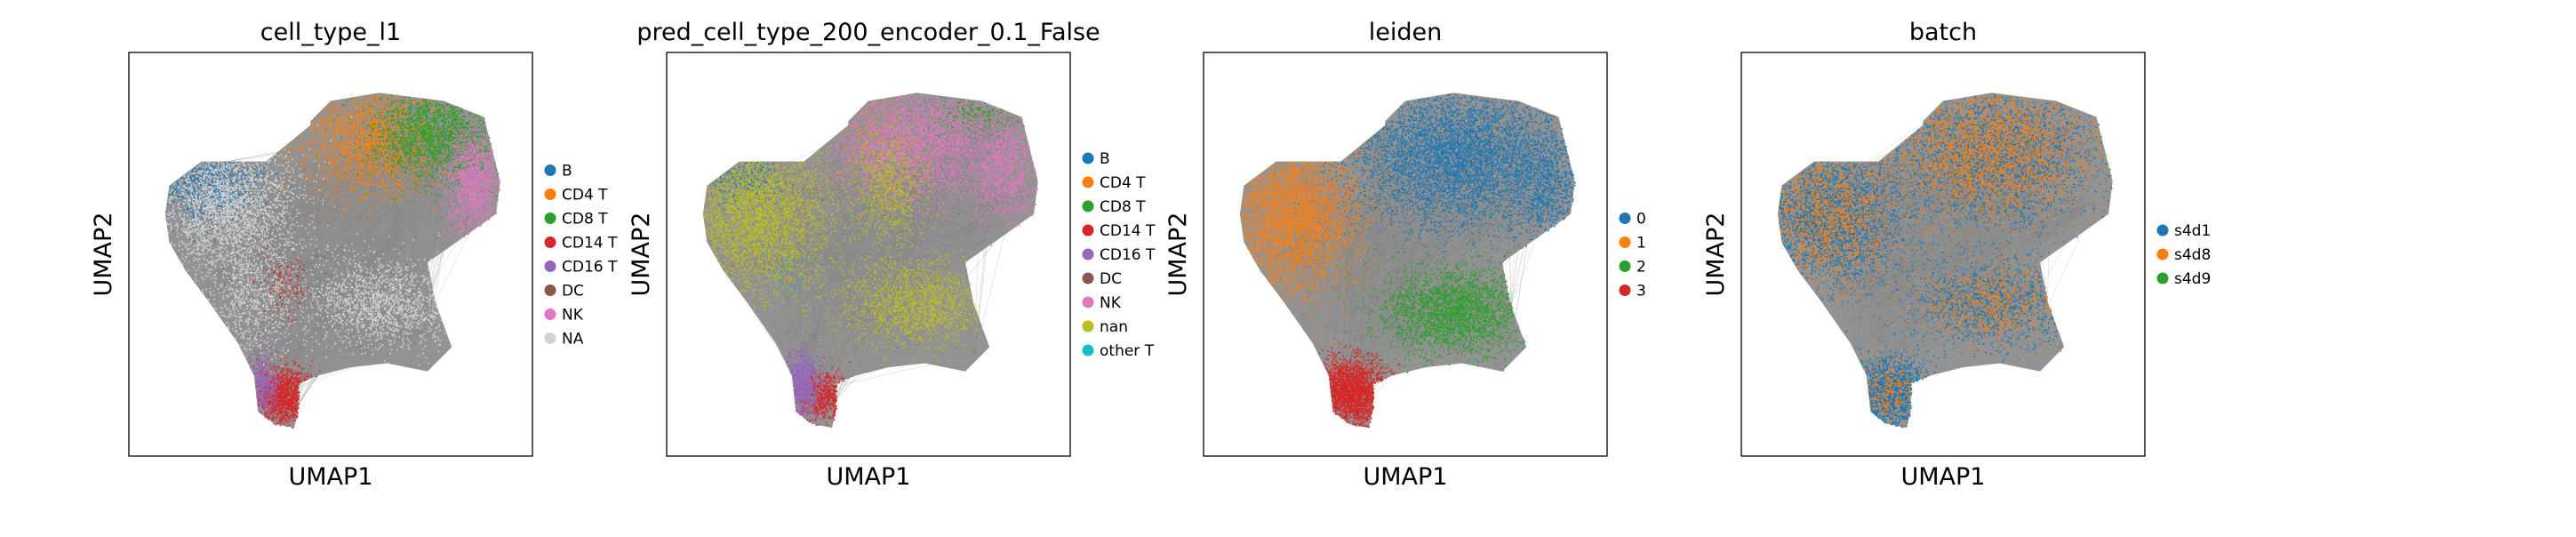 Image resolution: width=2576 pixels, height=537 pixels. I want to click on legend: s4d1 s4d8 s4d9, so click(2183, 255).